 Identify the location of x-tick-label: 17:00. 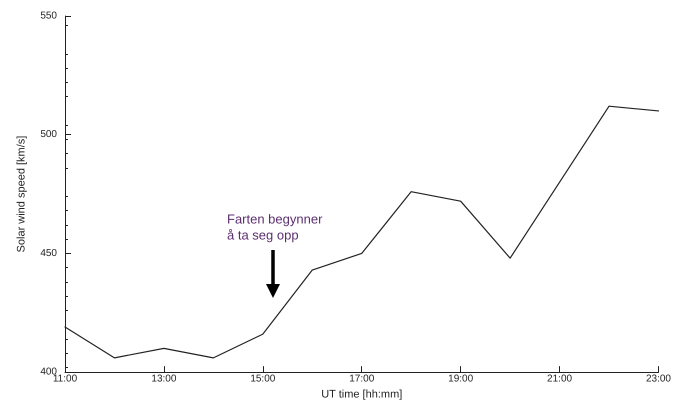
(362, 379).